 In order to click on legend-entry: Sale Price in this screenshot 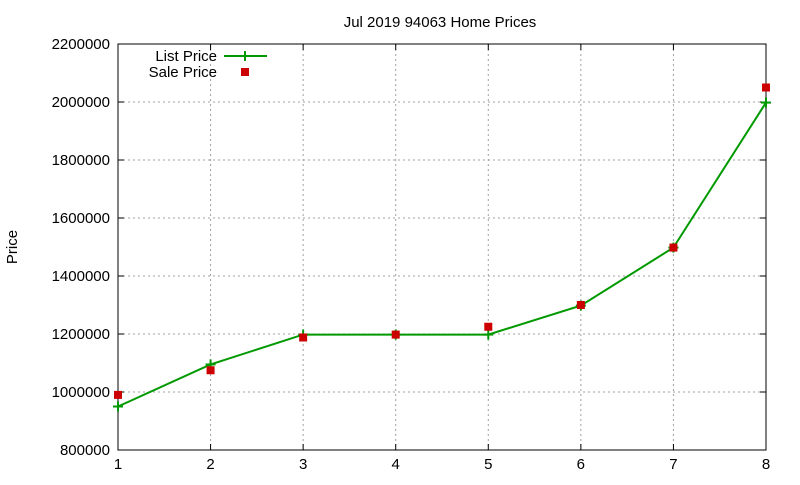, I will do `click(199, 72)`.